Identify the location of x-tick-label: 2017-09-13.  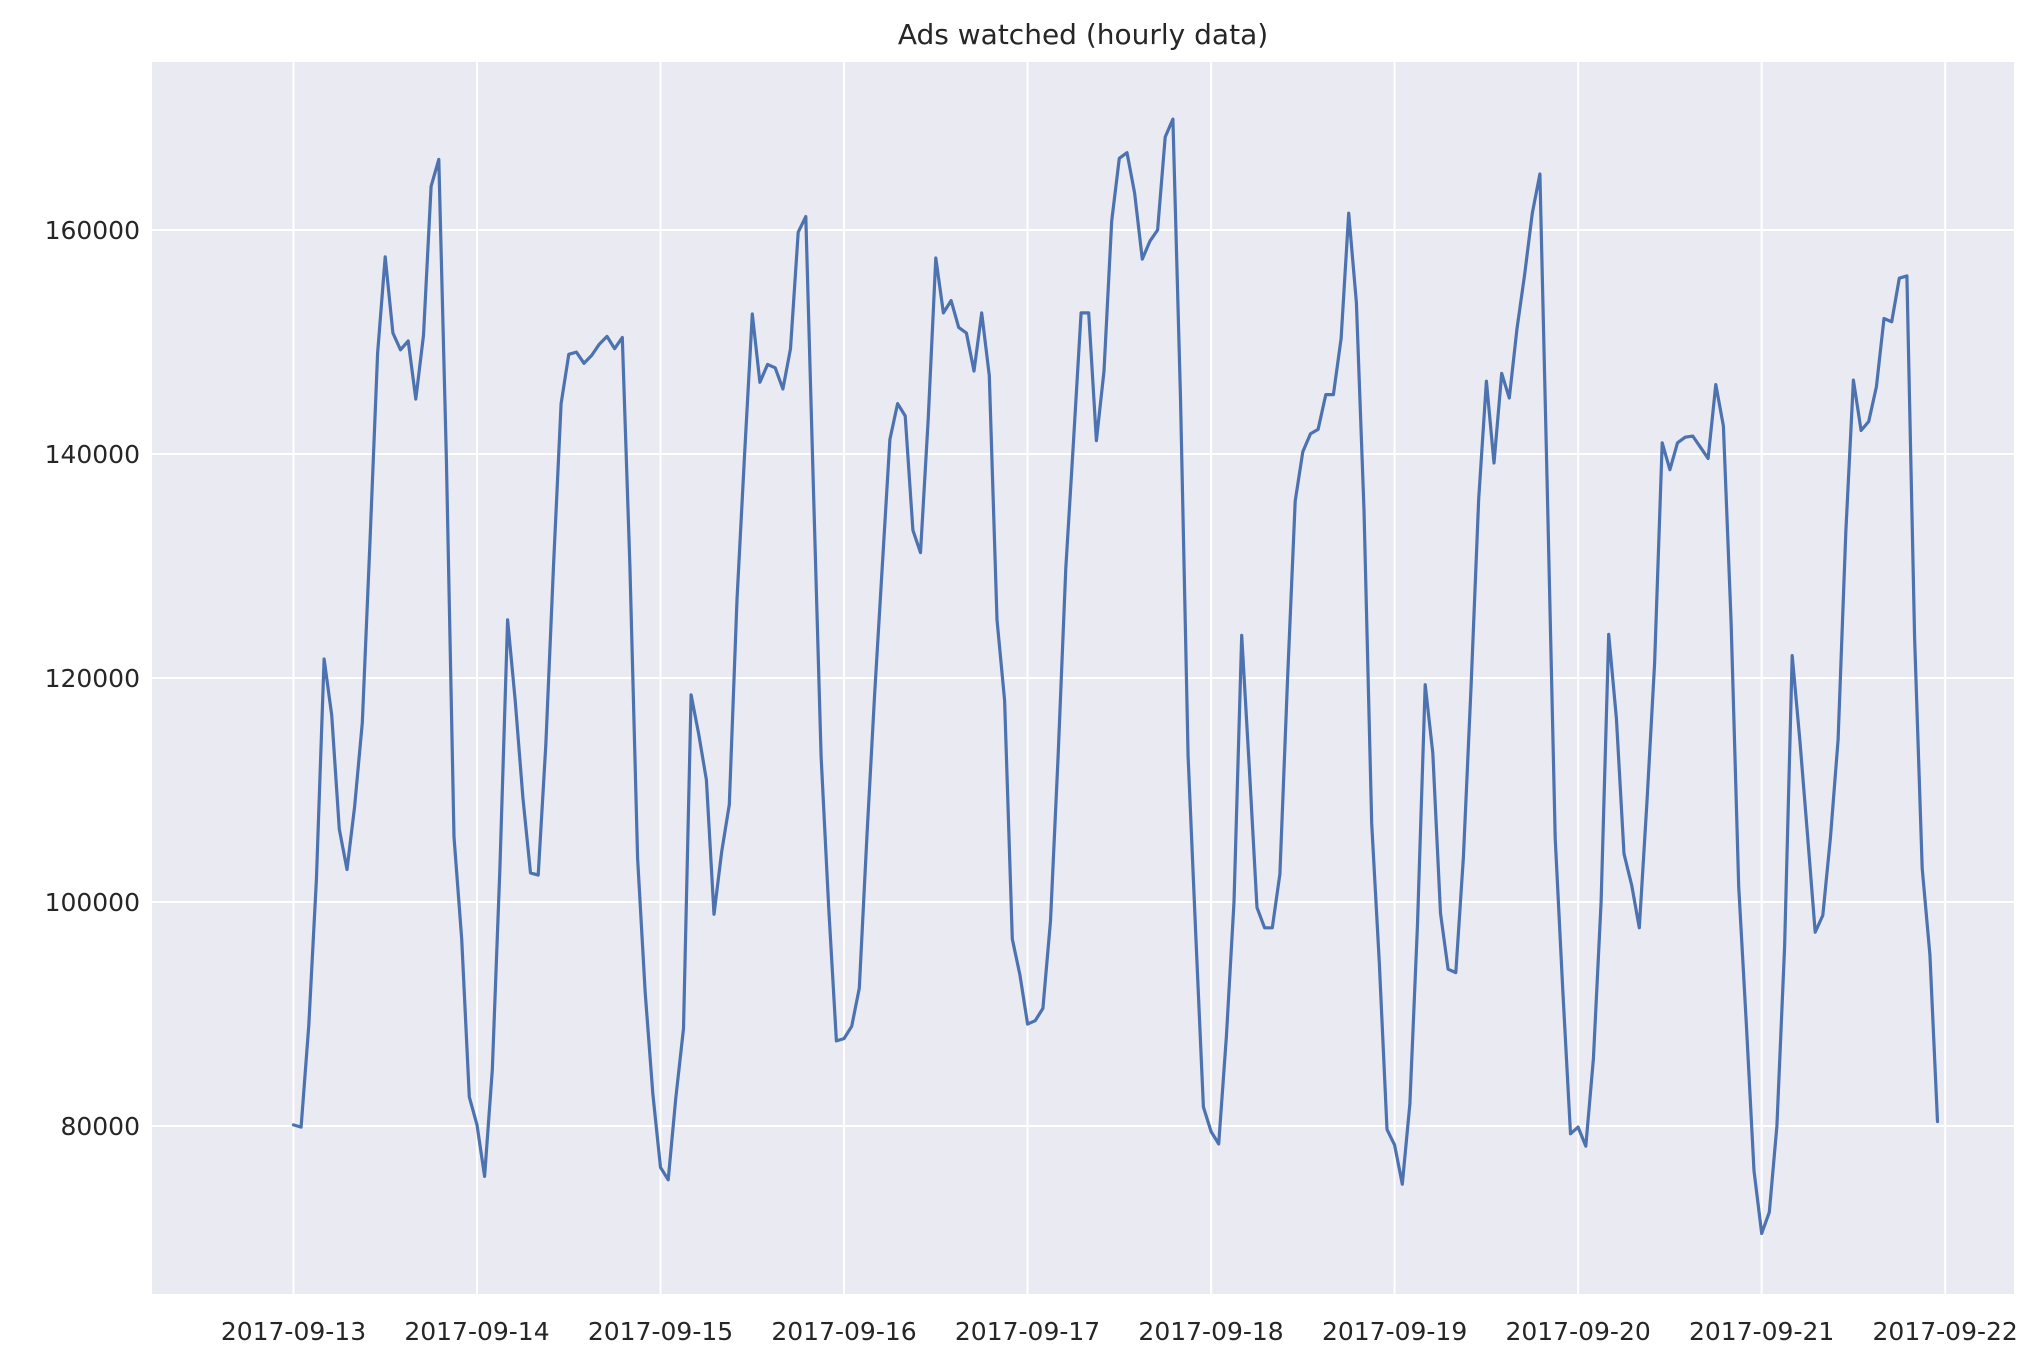
(293, 1331).